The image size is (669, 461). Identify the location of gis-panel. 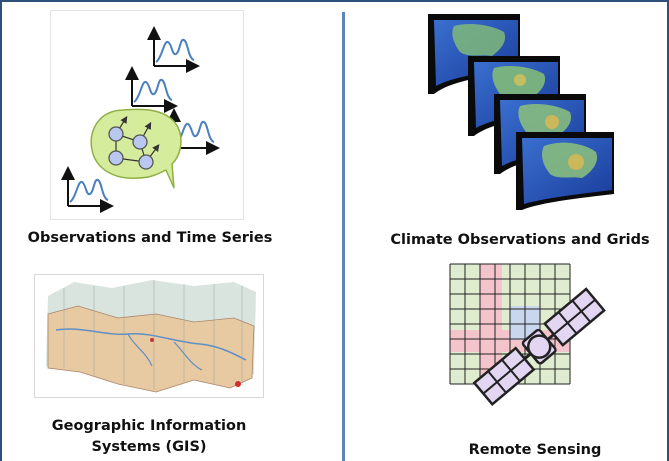
(149, 336).